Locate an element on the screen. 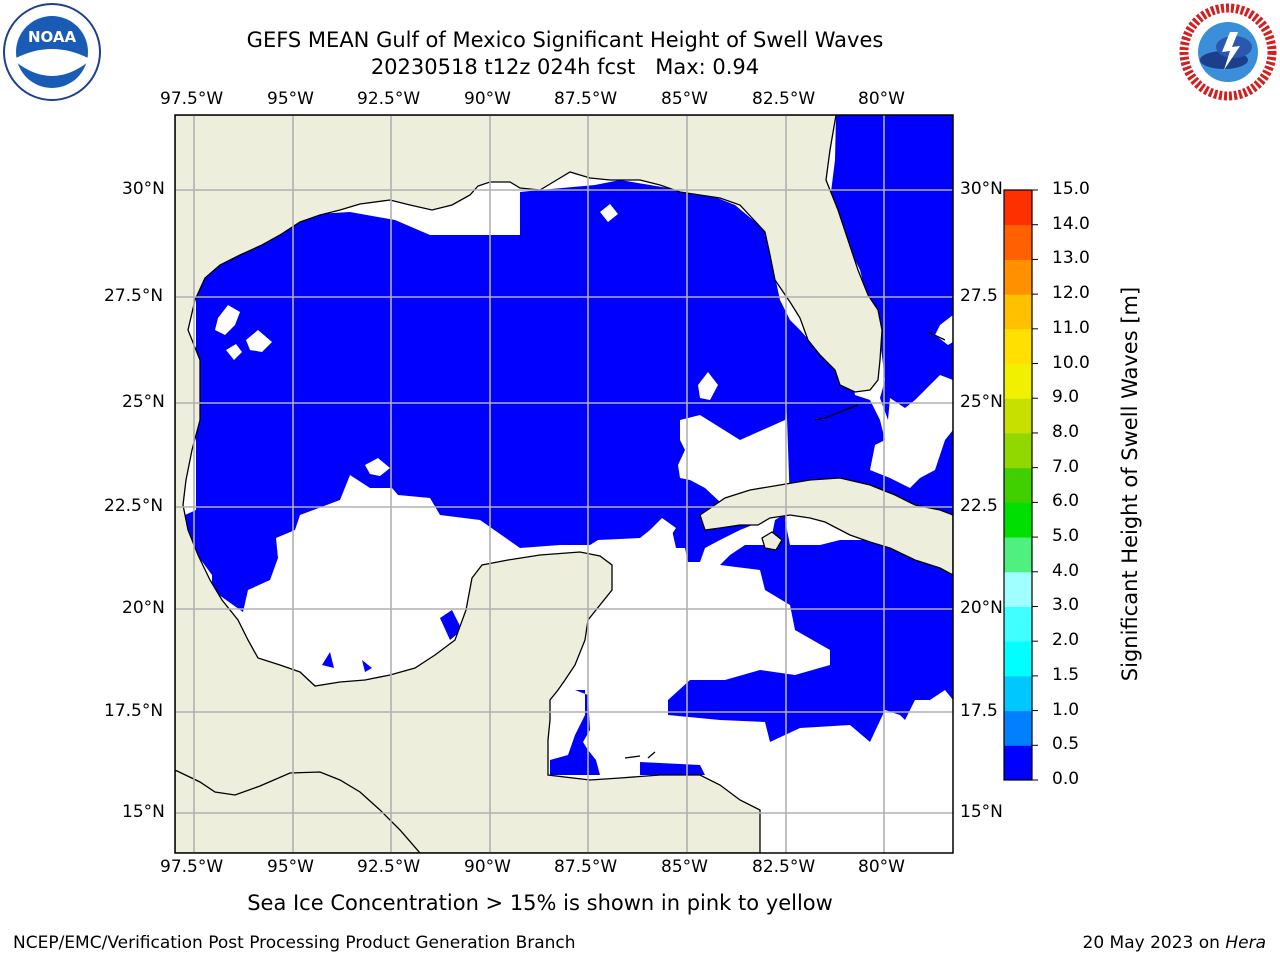  footer-date-text: 20 May 2023 on is located at coordinates (1154, 943).